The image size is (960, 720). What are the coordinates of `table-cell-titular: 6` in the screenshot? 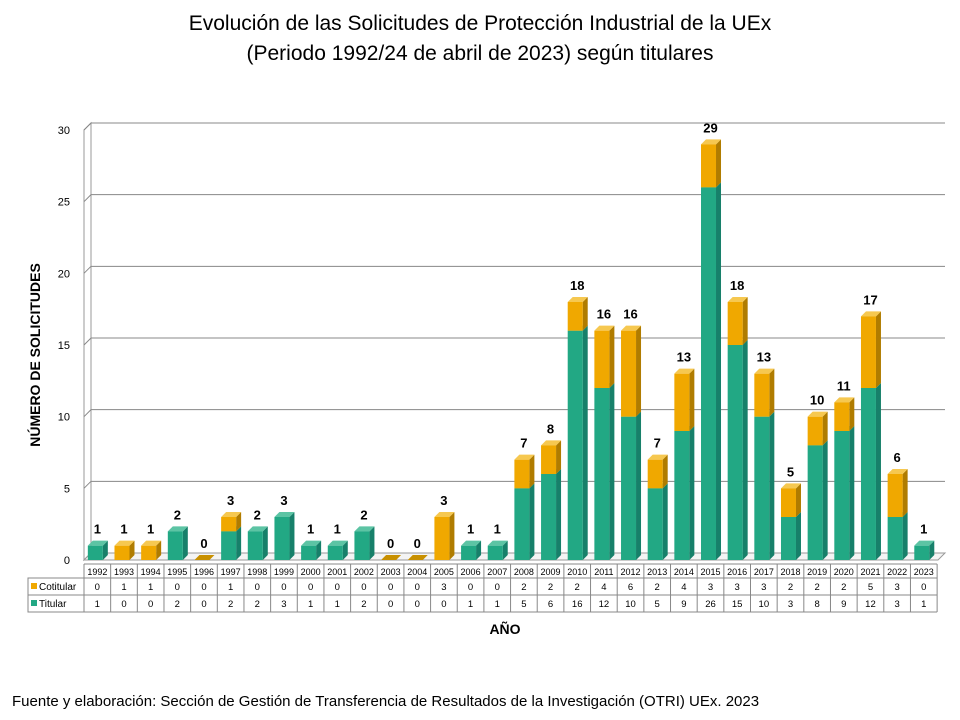 It's located at (550, 604).